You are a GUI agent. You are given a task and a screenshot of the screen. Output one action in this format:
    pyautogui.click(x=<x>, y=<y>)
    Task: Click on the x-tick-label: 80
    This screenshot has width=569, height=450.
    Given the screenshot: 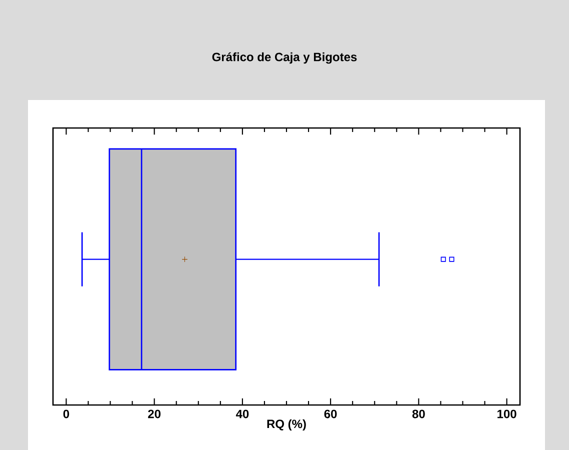 What is the action you would take?
    pyautogui.click(x=418, y=414)
    